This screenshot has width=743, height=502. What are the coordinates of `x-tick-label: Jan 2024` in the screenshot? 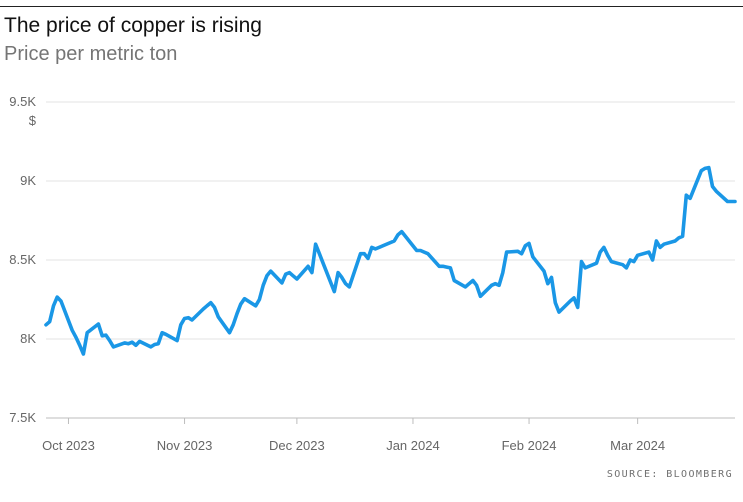 It's located at (413, 445).